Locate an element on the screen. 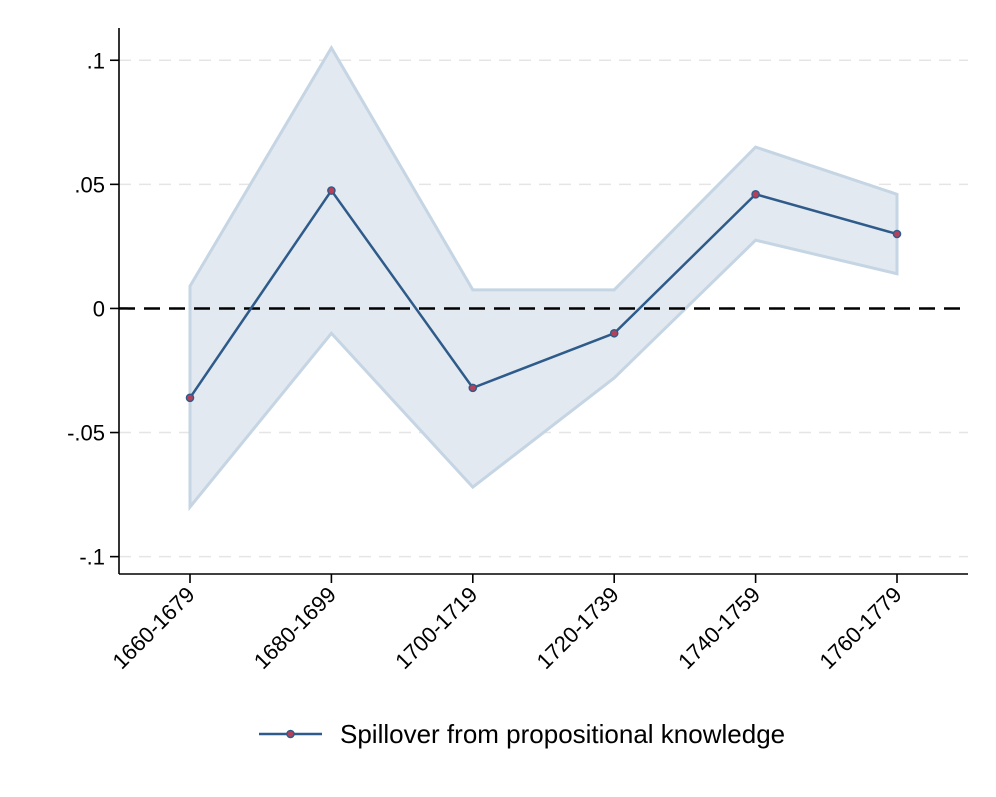  legend: Spillover from propositional knowledge is located at coordinates (522, 734).